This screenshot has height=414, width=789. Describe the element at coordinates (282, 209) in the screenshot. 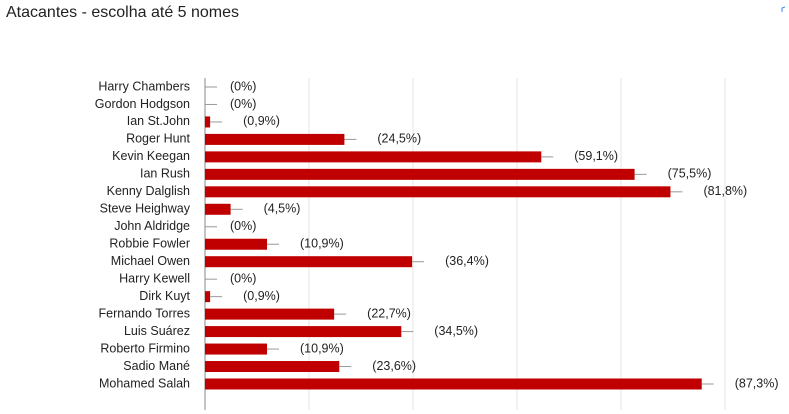

I see `value-label: (4,5%)` at that location.